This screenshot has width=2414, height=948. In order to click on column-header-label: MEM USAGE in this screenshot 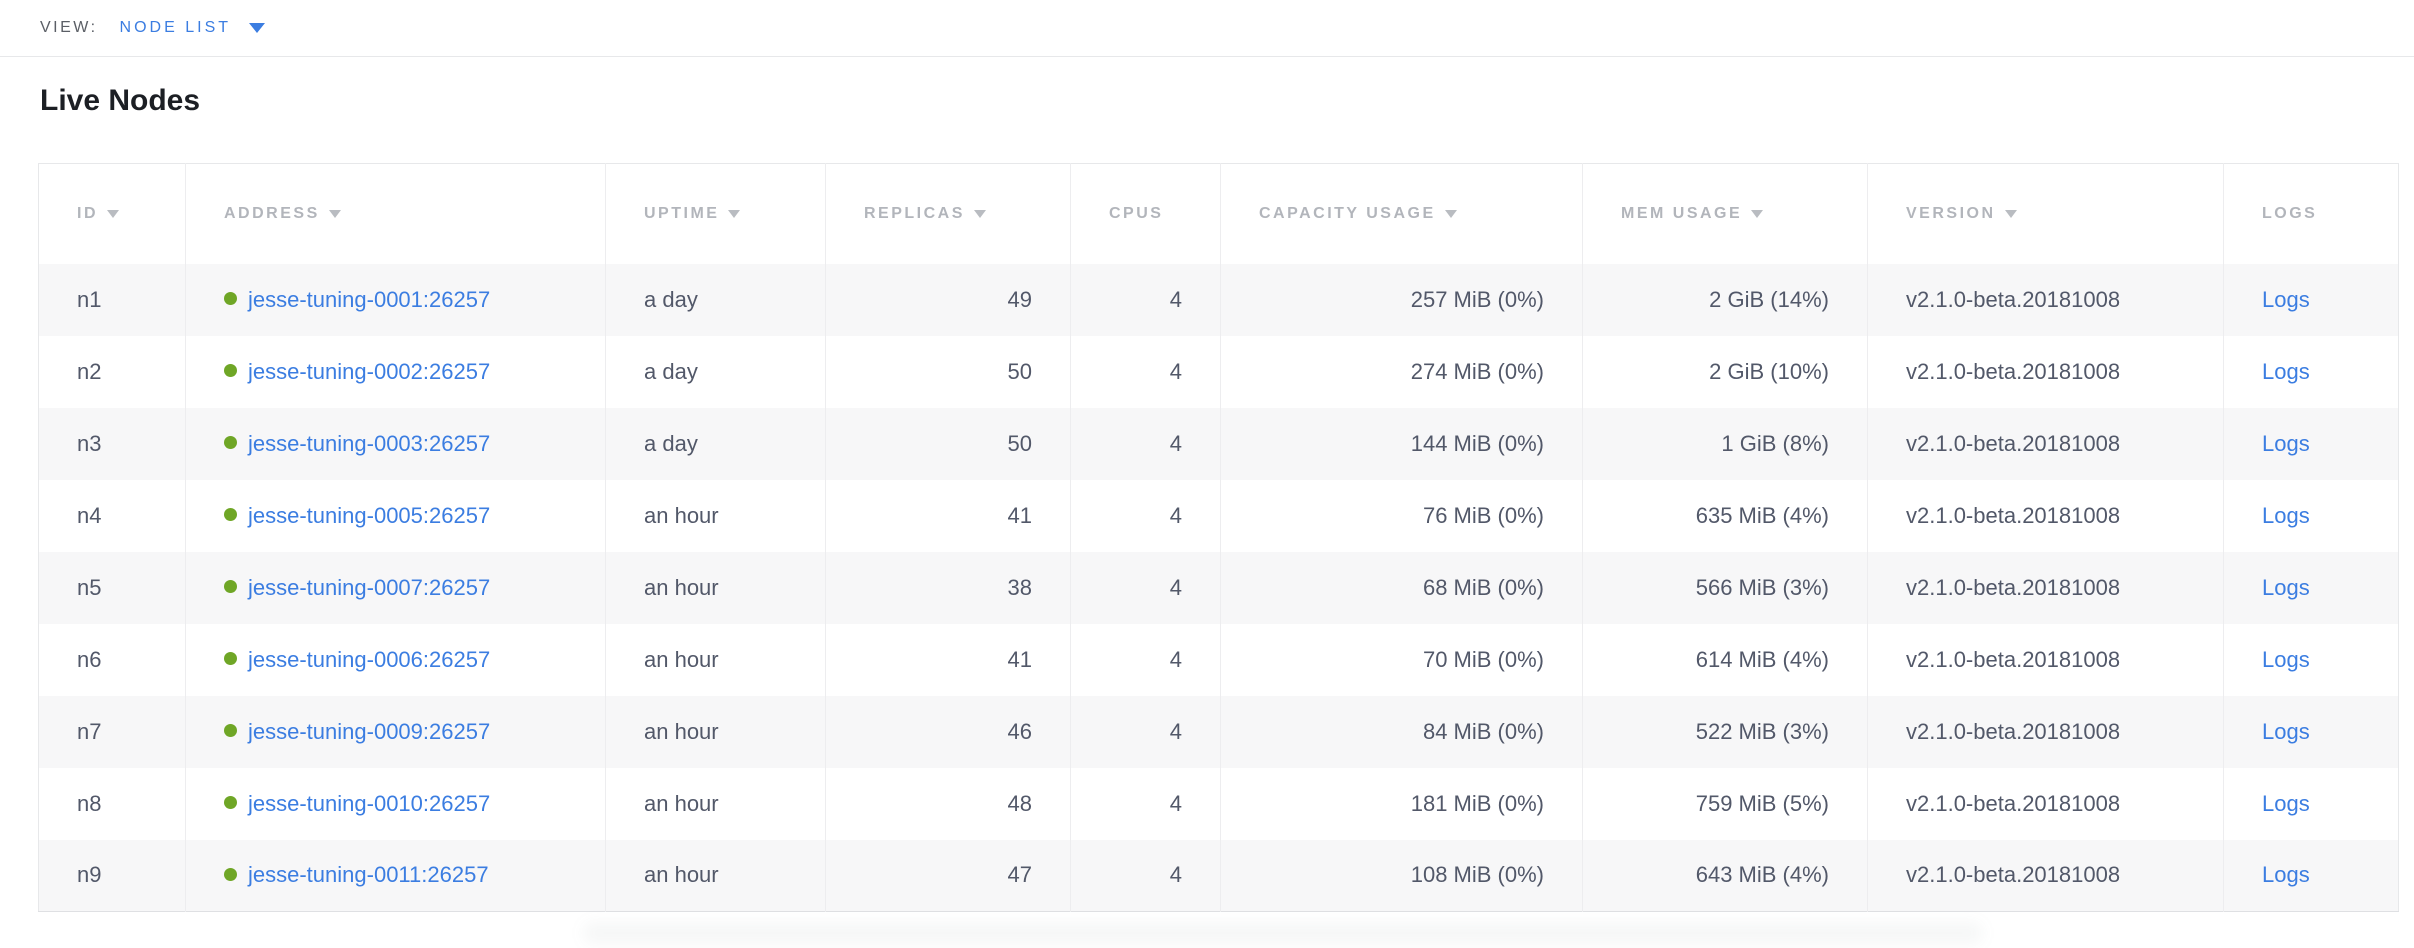, I will do `click(1682, 213)`.